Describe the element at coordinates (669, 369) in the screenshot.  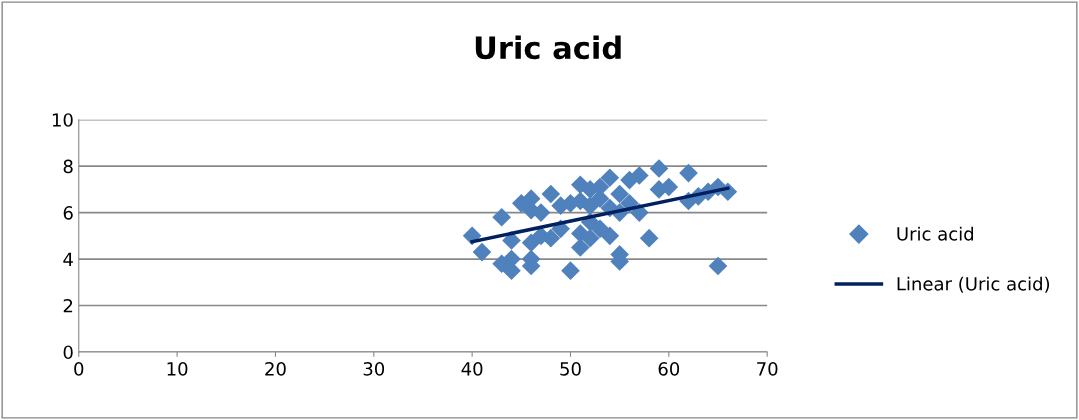
I see `x-tick-label: 60` at that location.